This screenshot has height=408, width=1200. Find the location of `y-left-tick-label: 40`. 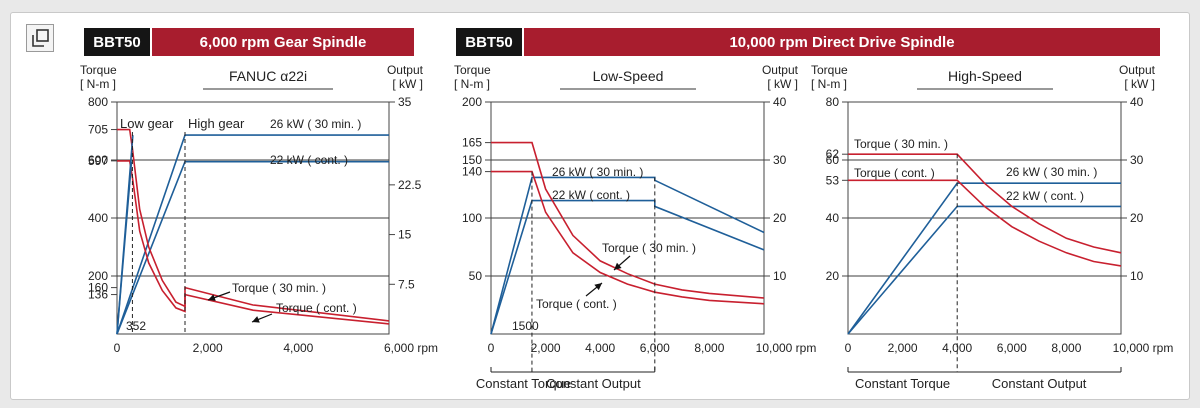

y-left-tick-label: 40 is located at coordinates (833, 218).